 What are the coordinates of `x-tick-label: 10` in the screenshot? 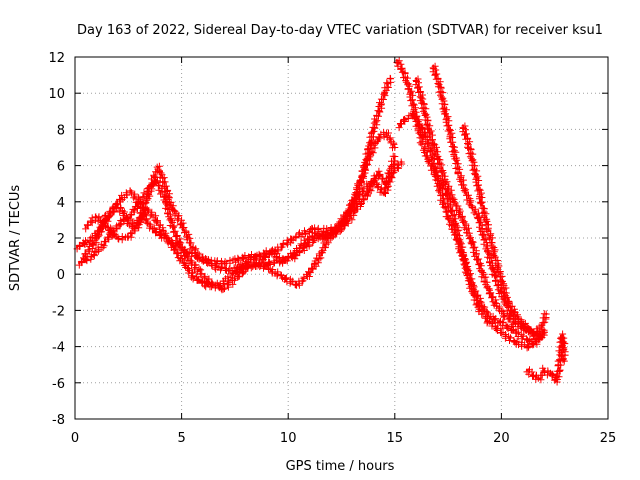 It's located at (288, 438).